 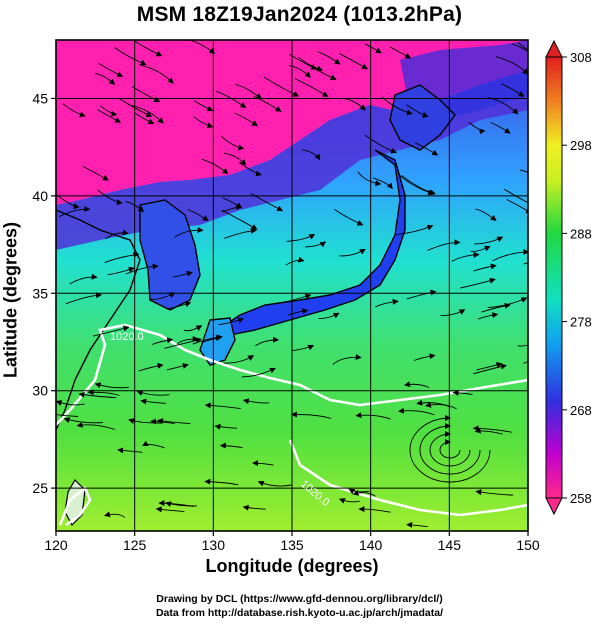 What do you see at coordinates (292, 374) in the screenshot?
I see `isobar-1020-north` at bounding box center [292, 374].